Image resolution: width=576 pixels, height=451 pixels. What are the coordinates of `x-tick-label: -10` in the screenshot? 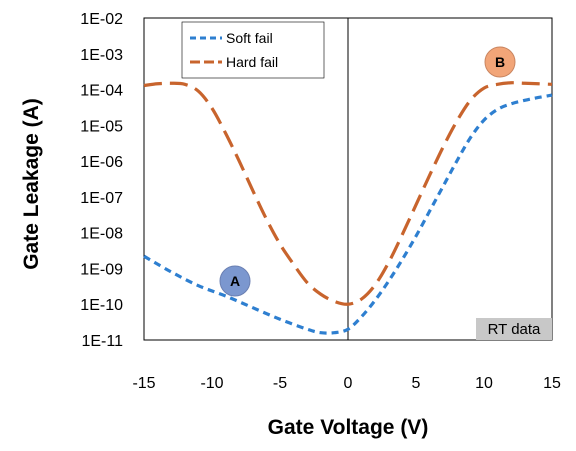 It's located at (211, 383).